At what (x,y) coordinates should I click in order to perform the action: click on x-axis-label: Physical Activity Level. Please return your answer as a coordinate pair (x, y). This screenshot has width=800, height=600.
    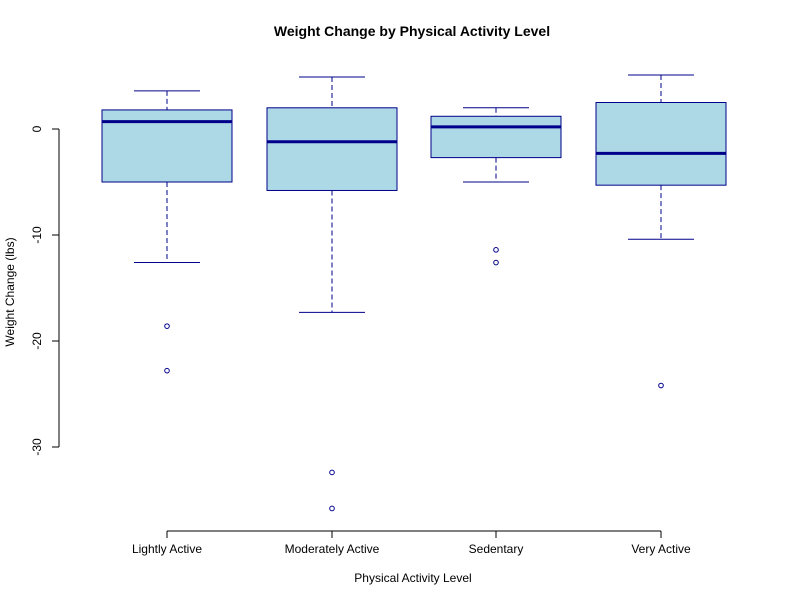
    Looking at the image, I should click on (412, 578).